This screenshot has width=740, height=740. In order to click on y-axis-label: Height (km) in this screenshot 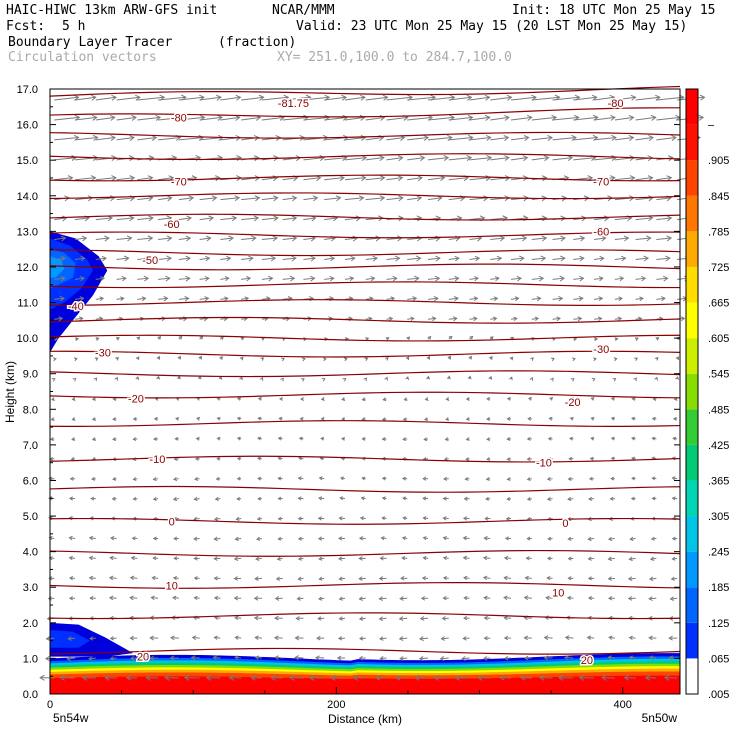, I will do `click(10, 392)`.